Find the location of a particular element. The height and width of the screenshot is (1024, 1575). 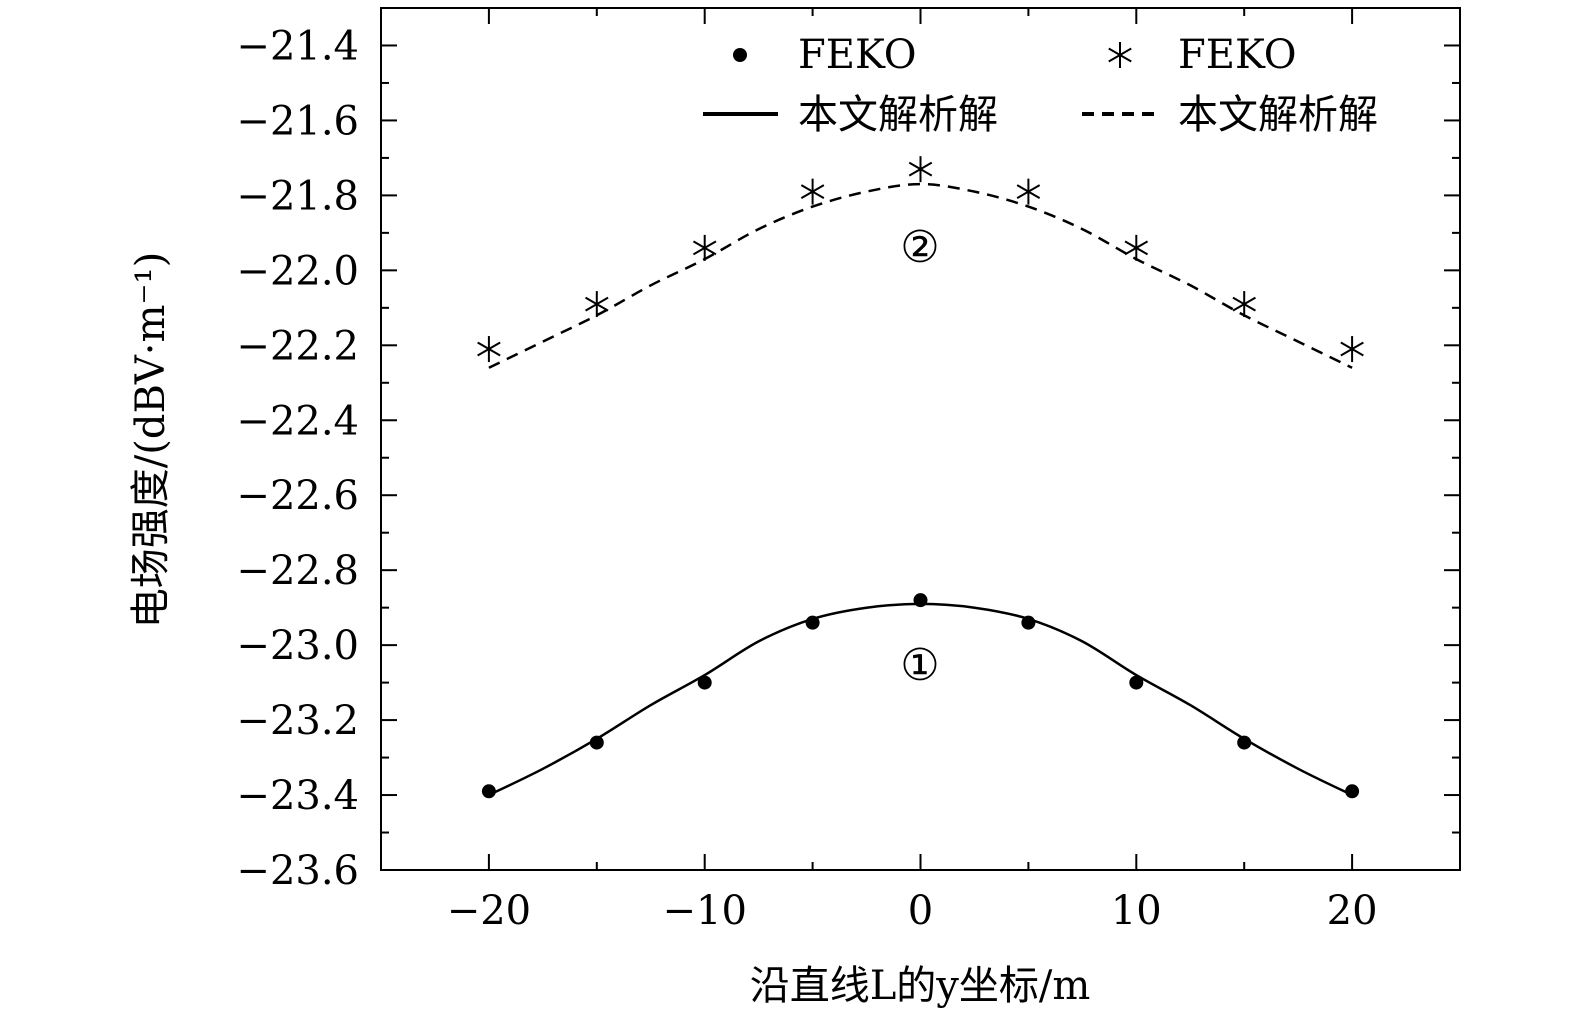

y-tick-label: −22.8 is located at coordinates (297, 571).